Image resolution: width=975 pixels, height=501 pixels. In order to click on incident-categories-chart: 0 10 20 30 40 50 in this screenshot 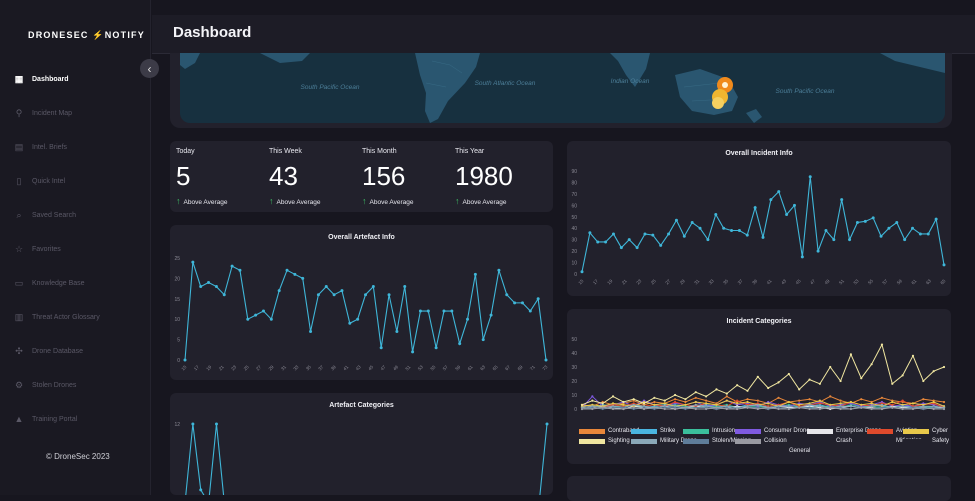, I will do `click(759, 386)`.